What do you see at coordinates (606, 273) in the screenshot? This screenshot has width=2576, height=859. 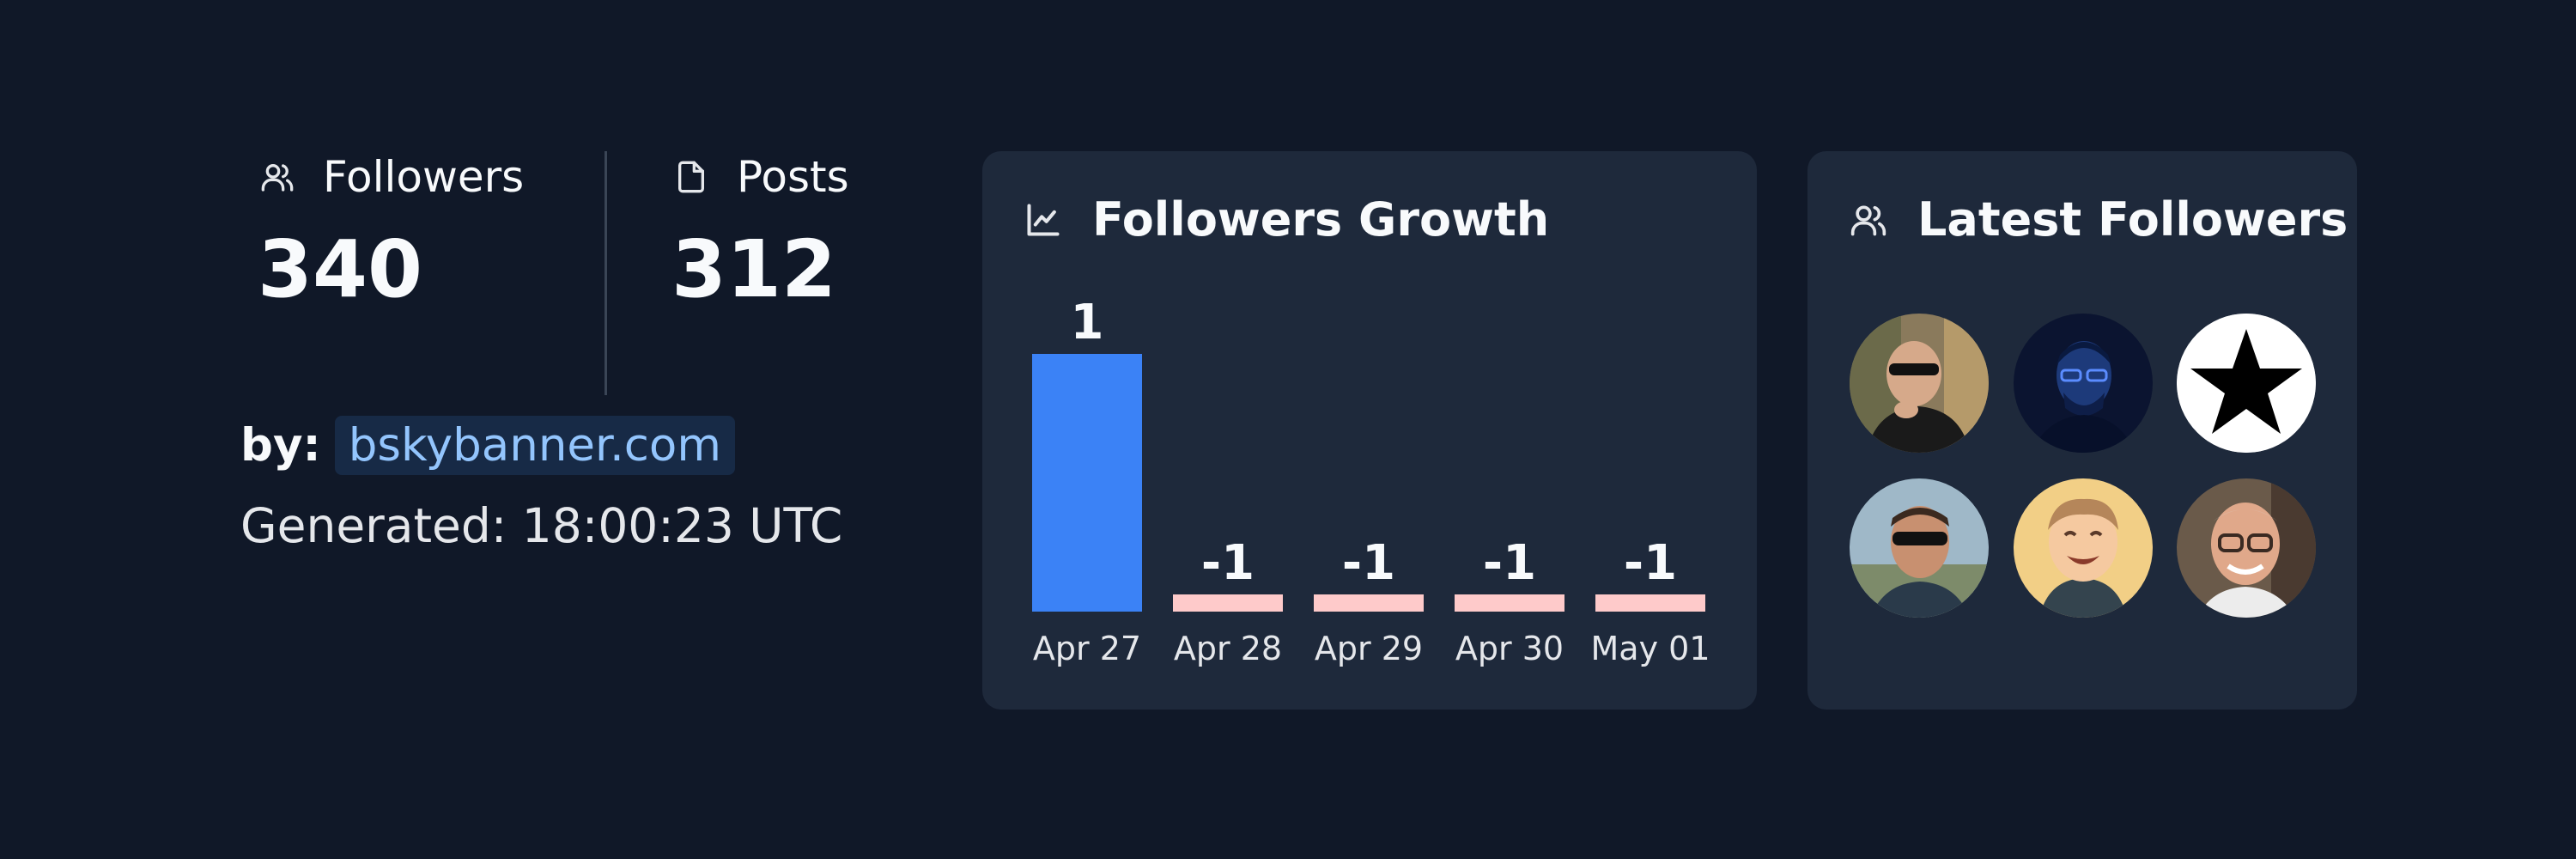 I see `stats-divider` at bounding box center [606, 273].